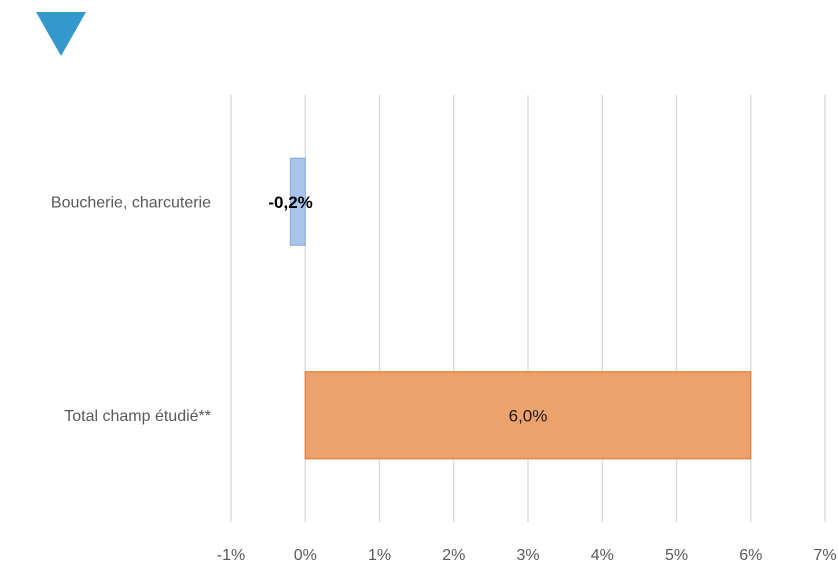 Image resolution: width=838 pixels, height=564 pixels. I want to click on x-tick-label: 4%, so click(602, 555).